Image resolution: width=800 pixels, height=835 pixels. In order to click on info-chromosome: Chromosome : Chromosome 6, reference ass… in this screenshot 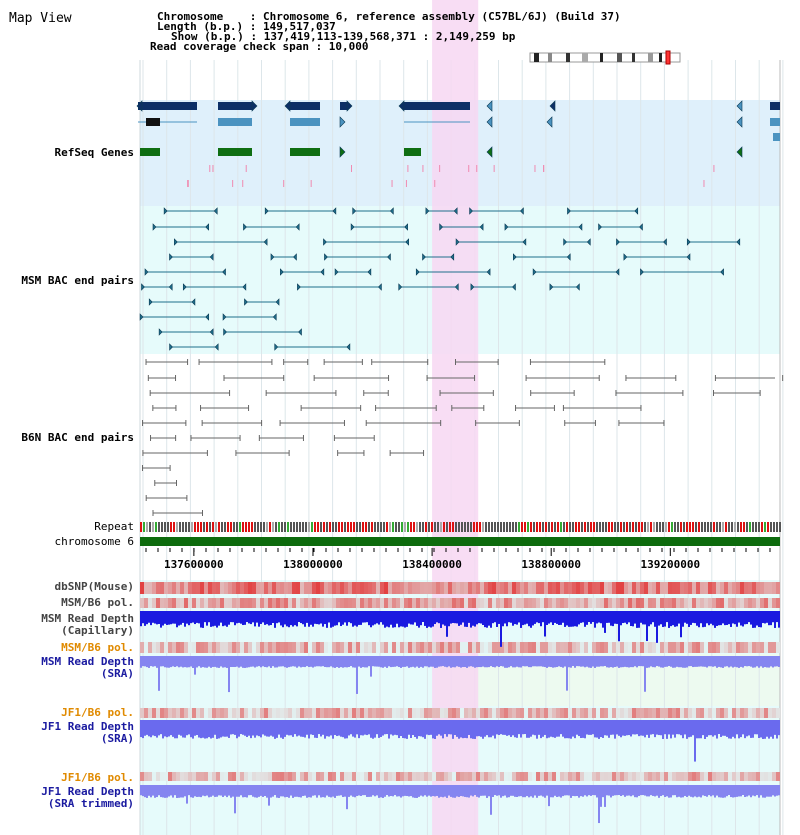, I will do `click(389, 16)`.